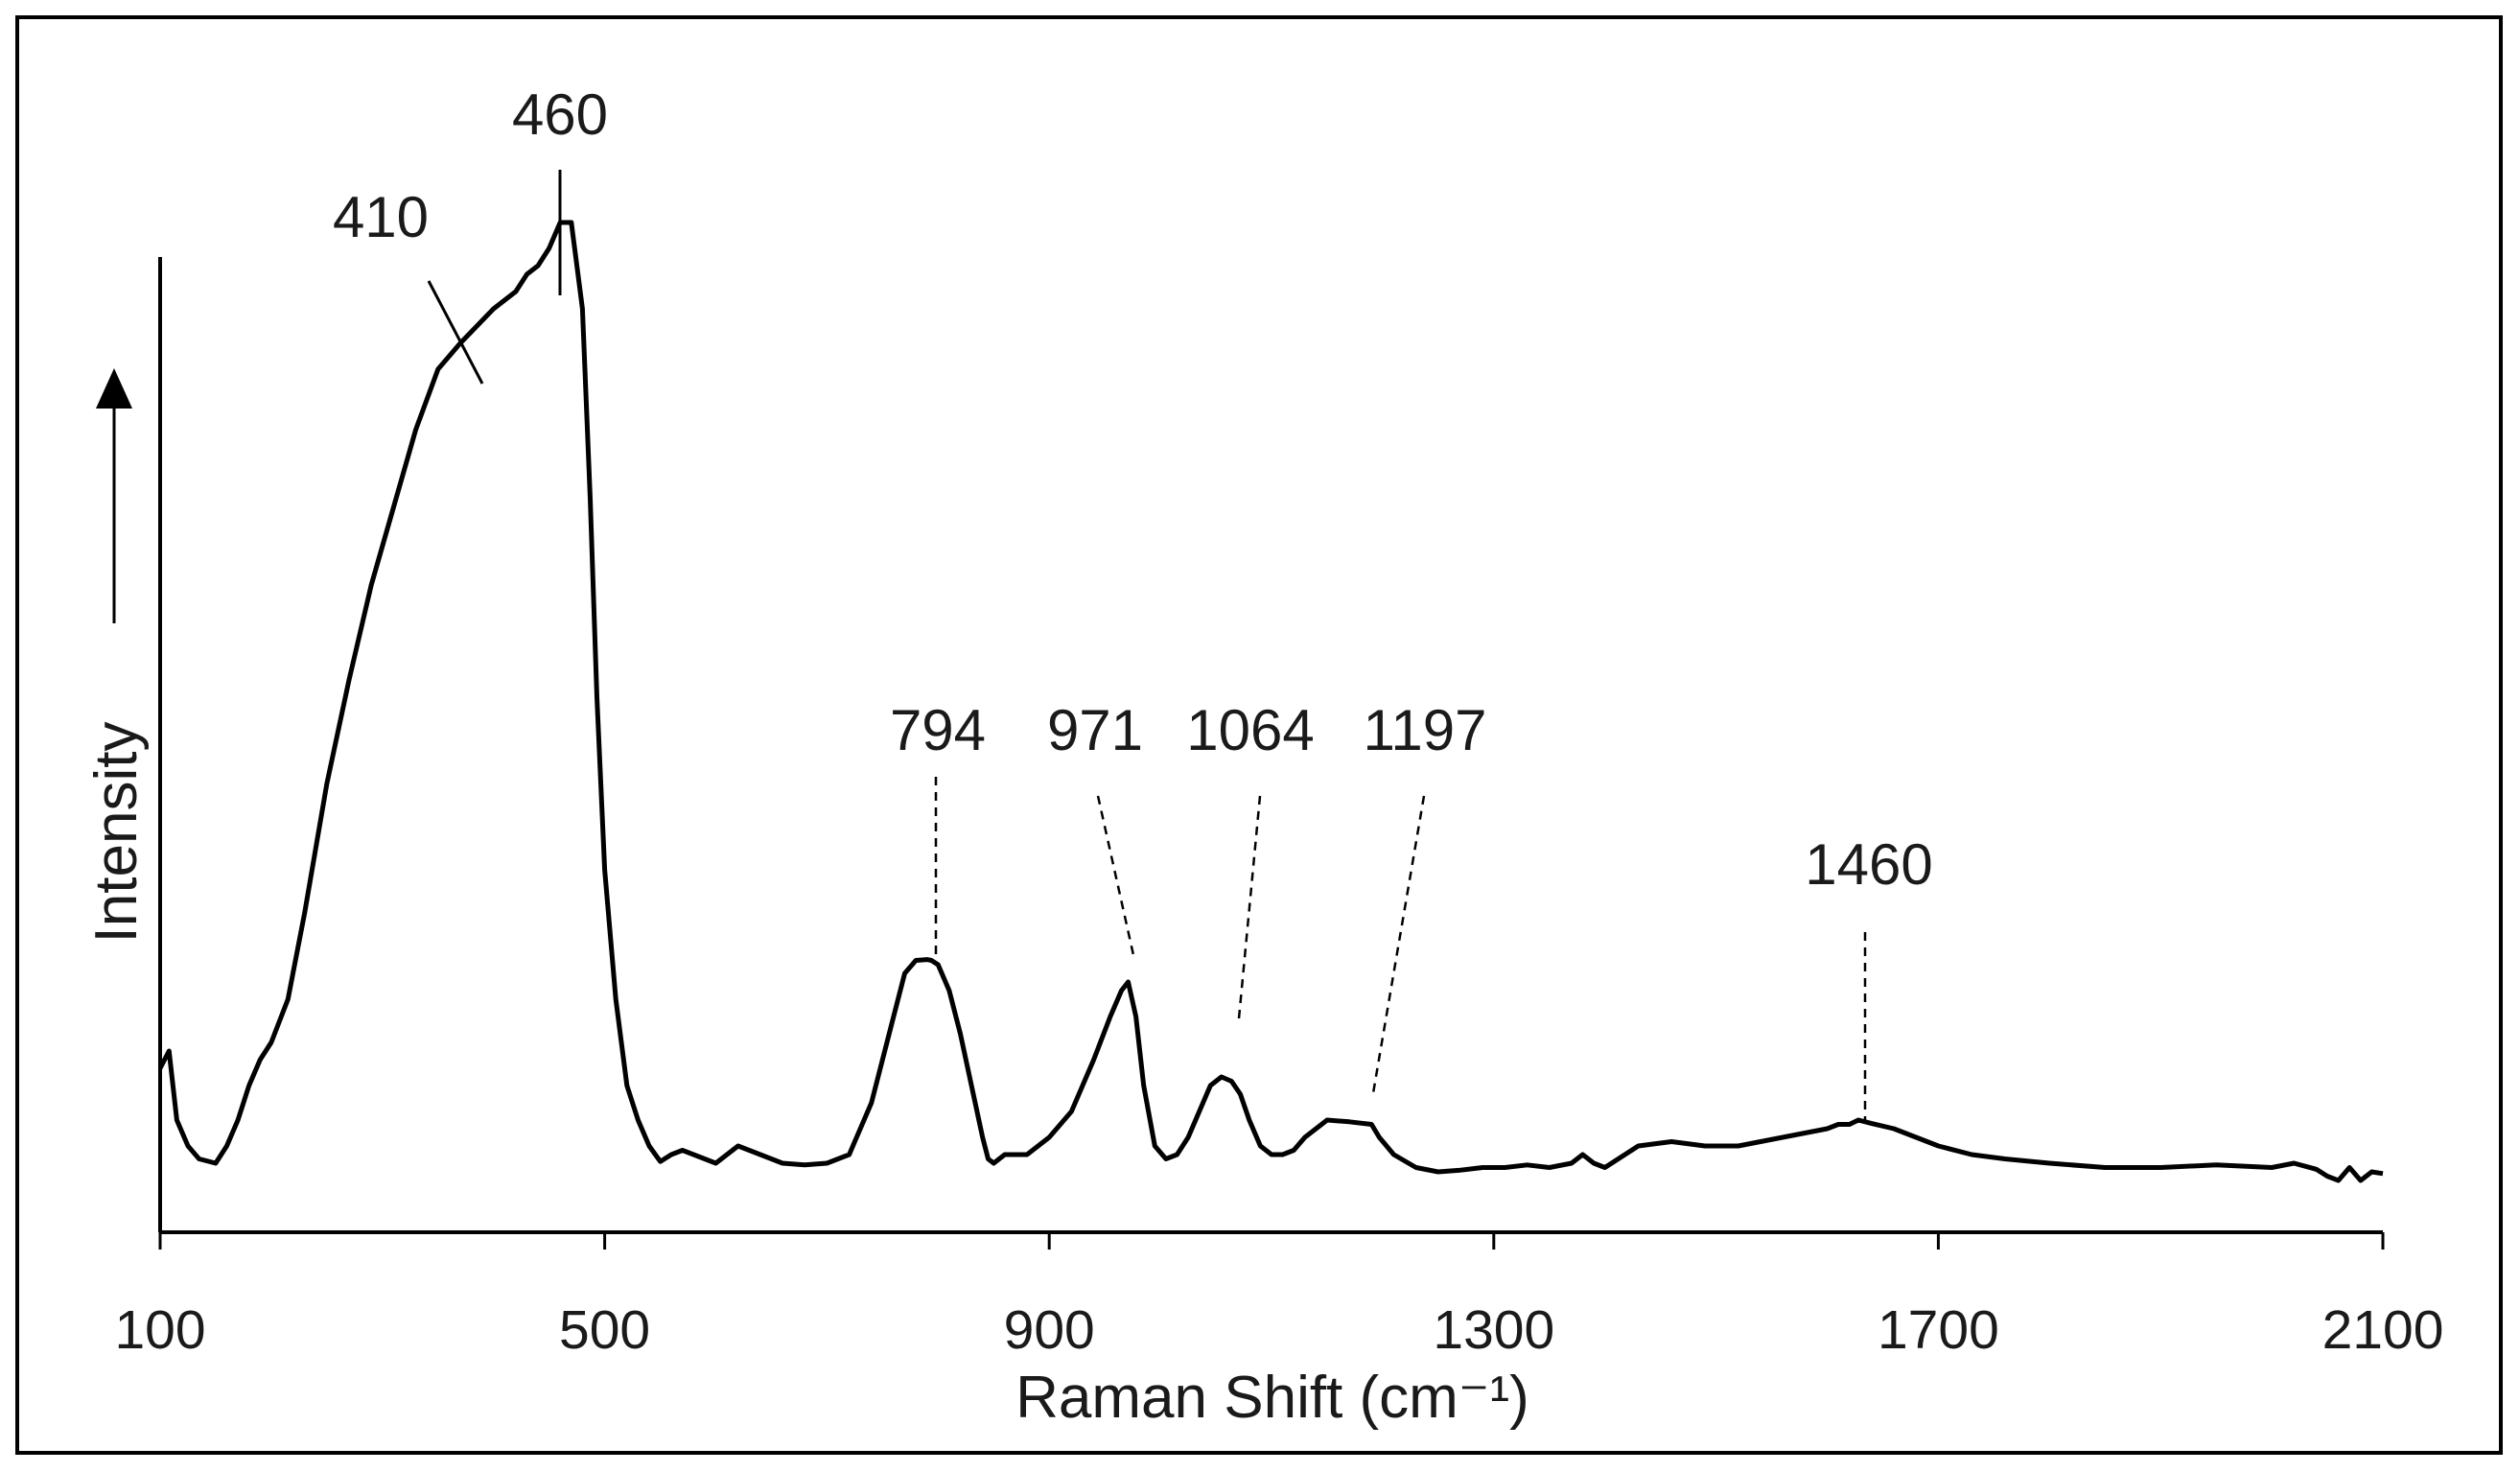 The width and height of the screenshot is (2520, 1472). Describe the element at coordinates (1095, 730) in the screenshot. I see `peak-label-971: 971` at that location.